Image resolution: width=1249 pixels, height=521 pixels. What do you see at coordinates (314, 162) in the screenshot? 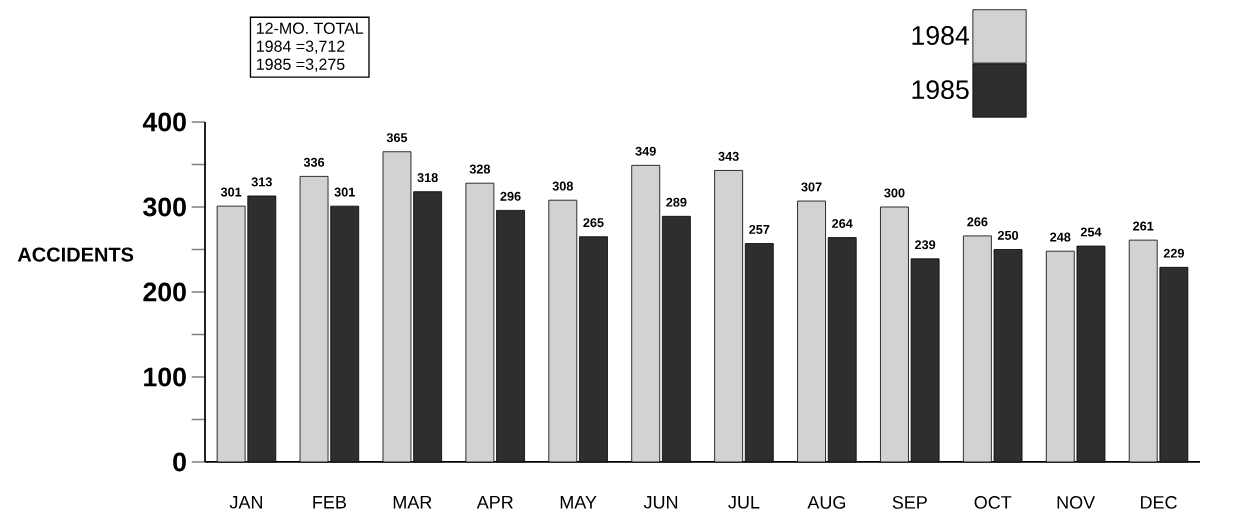
I see `data-label: 336` at bounding box center [314, 162].